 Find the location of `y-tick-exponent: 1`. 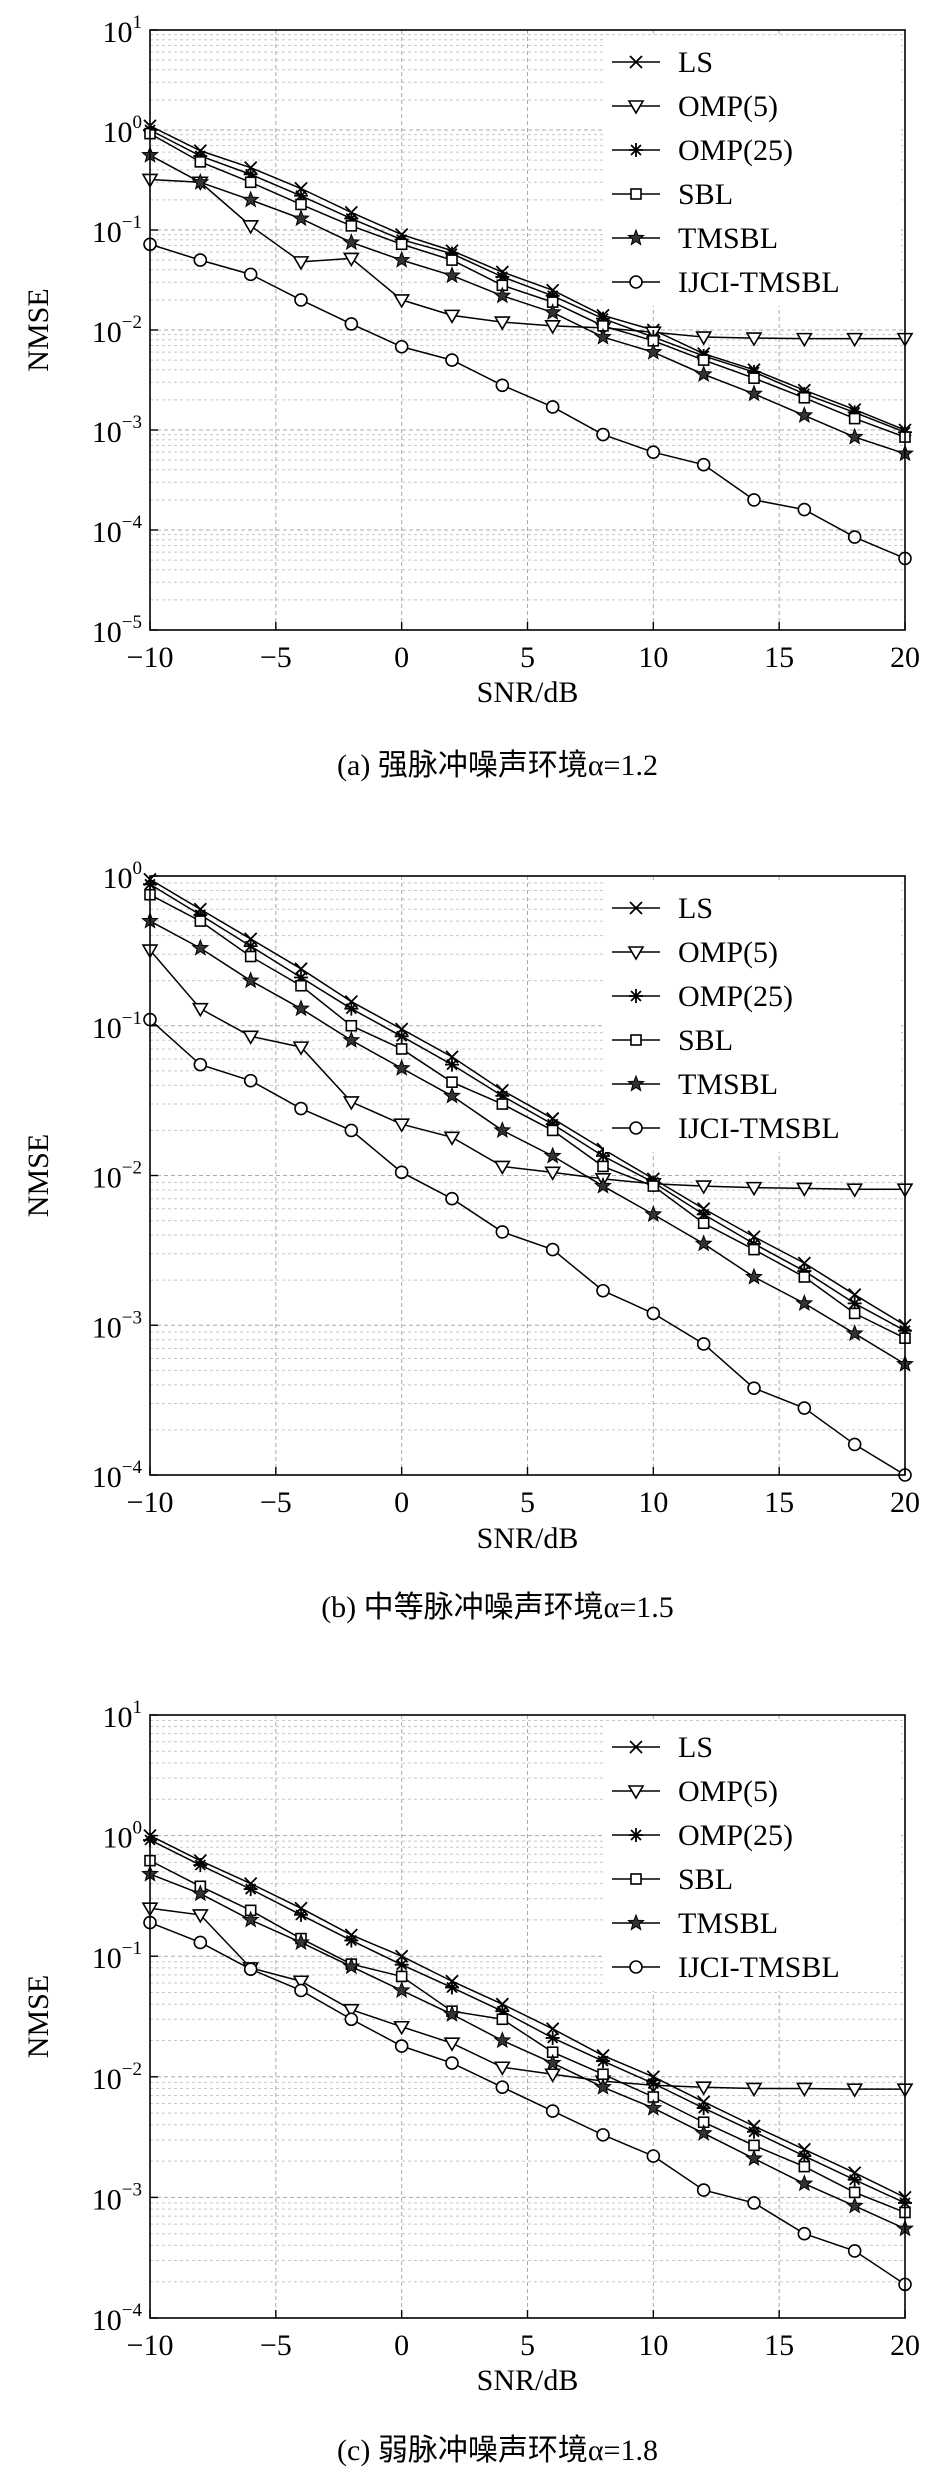

y-tick-exponent: 1 is located at coordinates (138, 22).